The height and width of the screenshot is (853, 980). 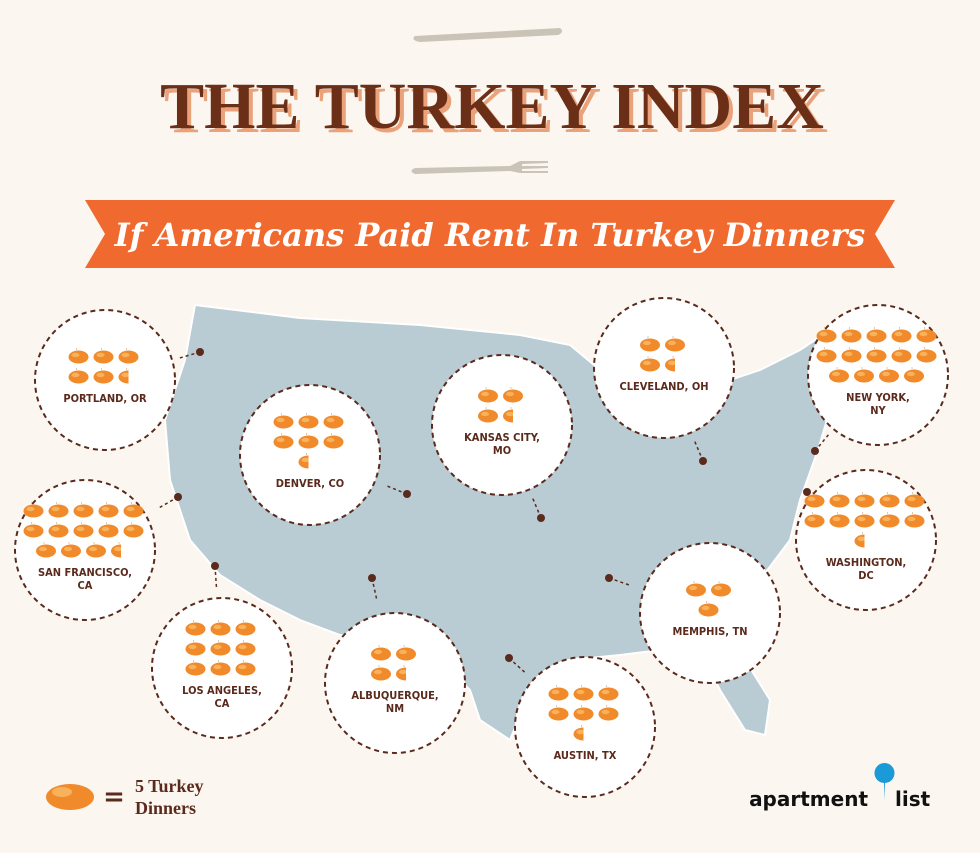 I want to click on city-label: NY, so click(x=878, y=410).